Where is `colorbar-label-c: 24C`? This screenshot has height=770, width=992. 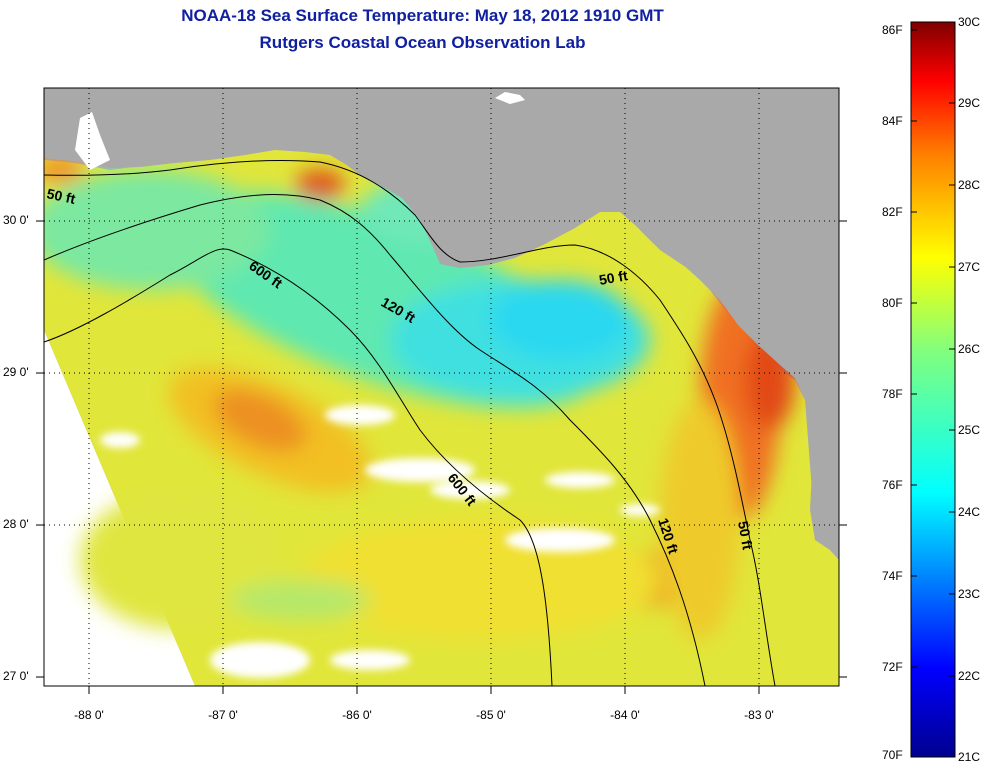
colorbar-label-c: 24C is located at coordinates (969, 512).